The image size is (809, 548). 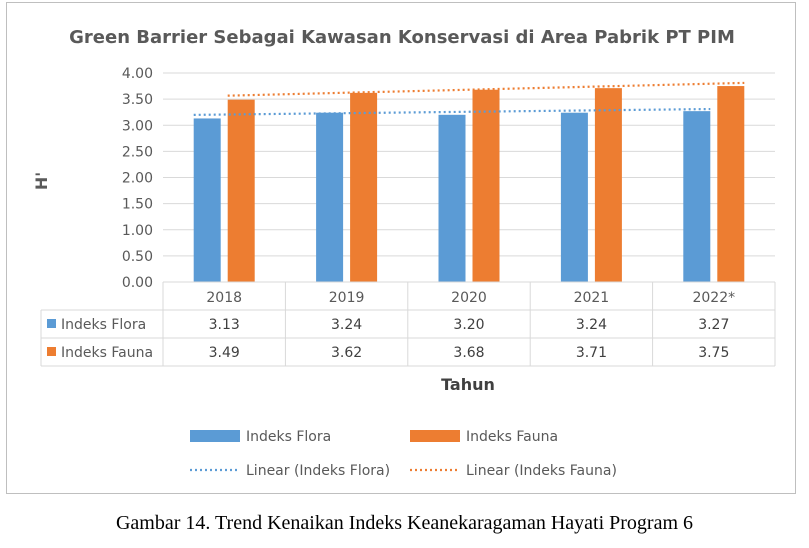 What do you see at coordinates (224, 325) in the screenshot?
I see `data-label: 3.13` at bounding box center [224, 325].